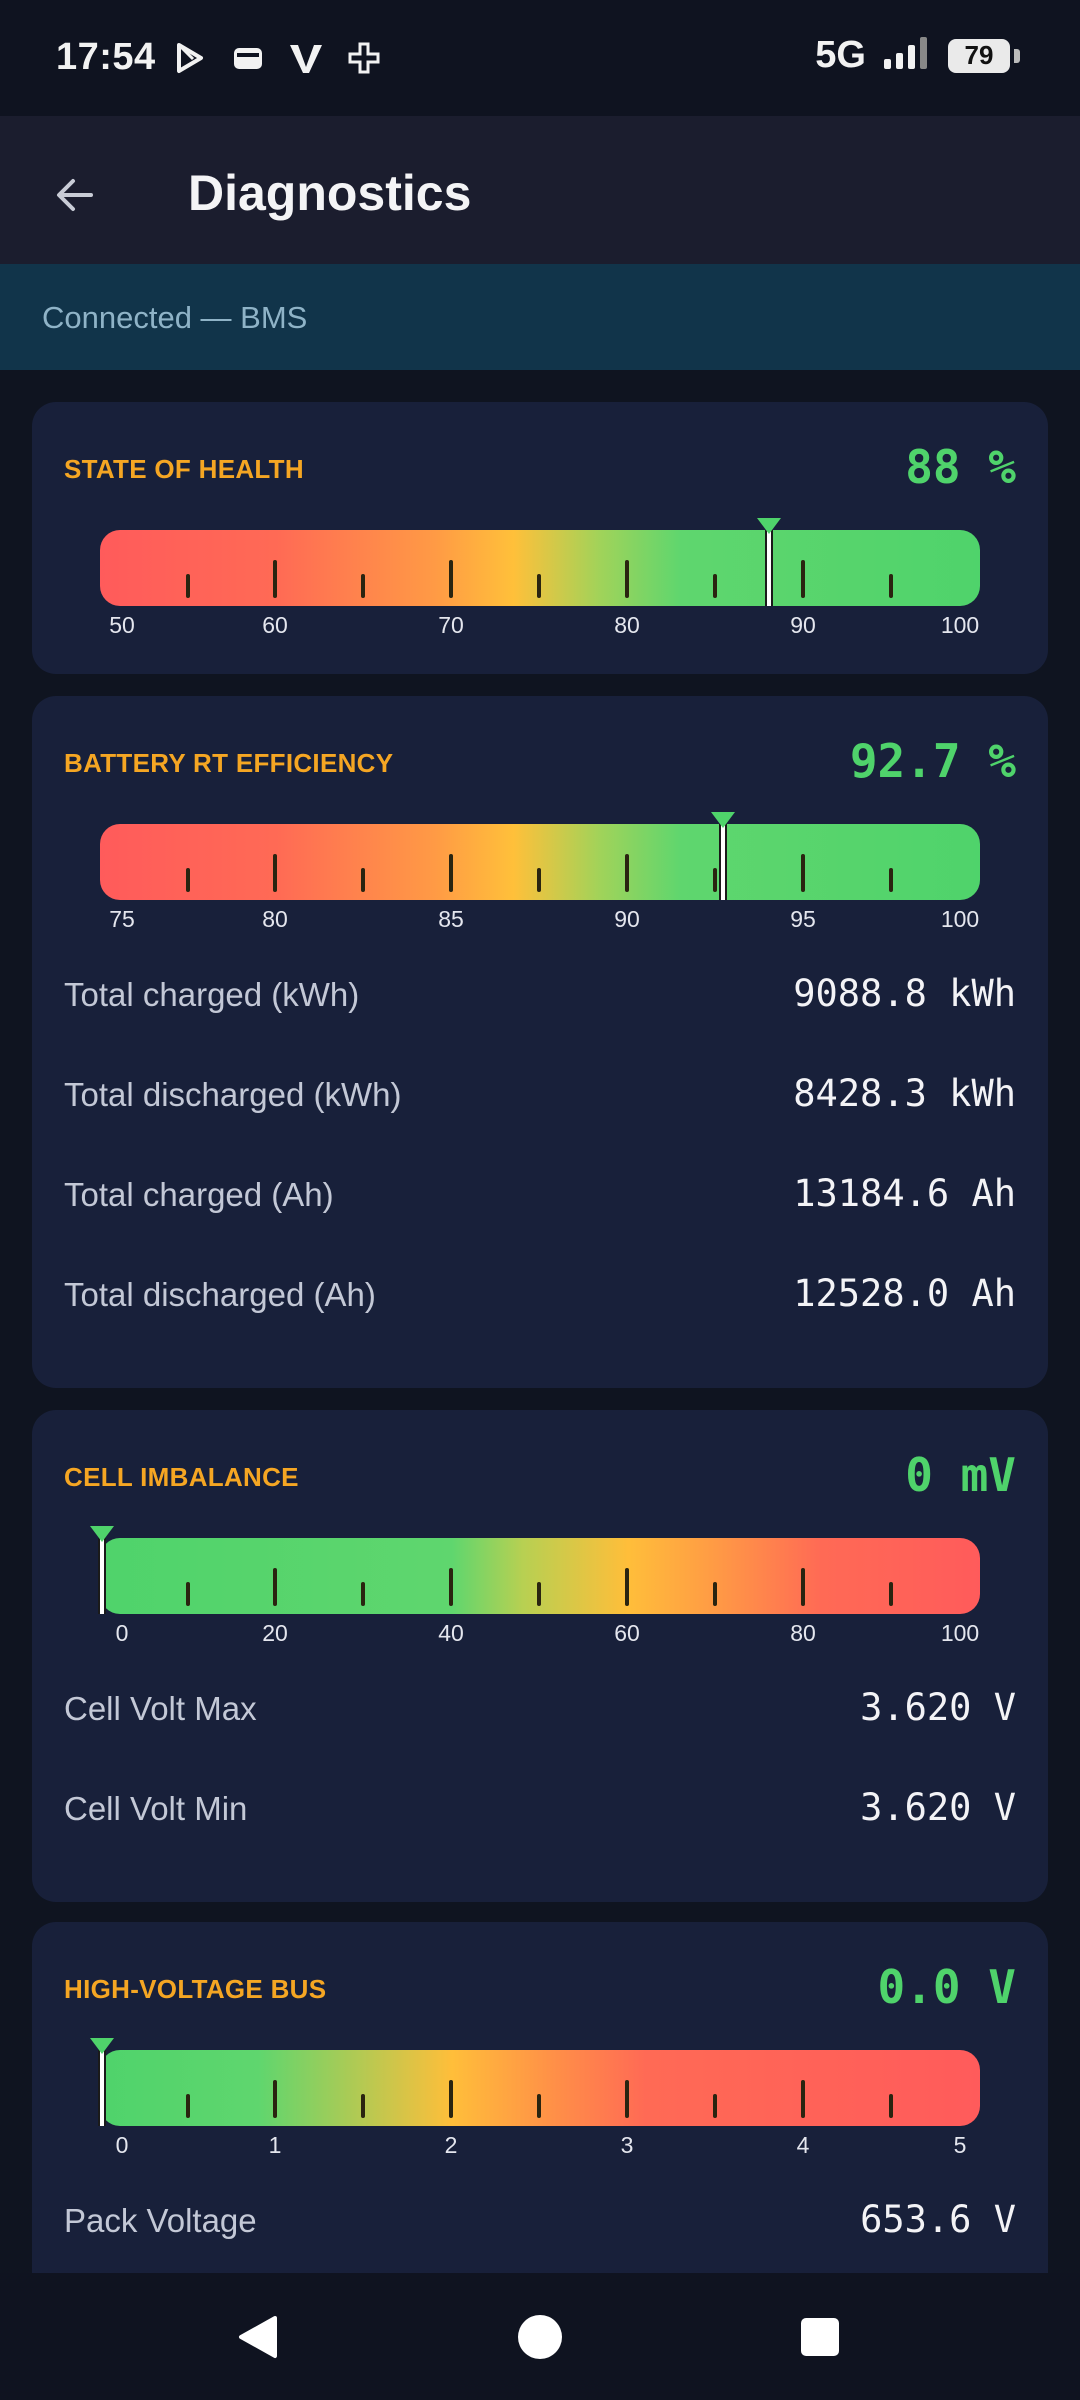  What do you see at coordinates (540, 996) in the screenshot?
I see `list-item: Total charged (kWh) 9088.8 kWh` at bounding box center [540, 996].